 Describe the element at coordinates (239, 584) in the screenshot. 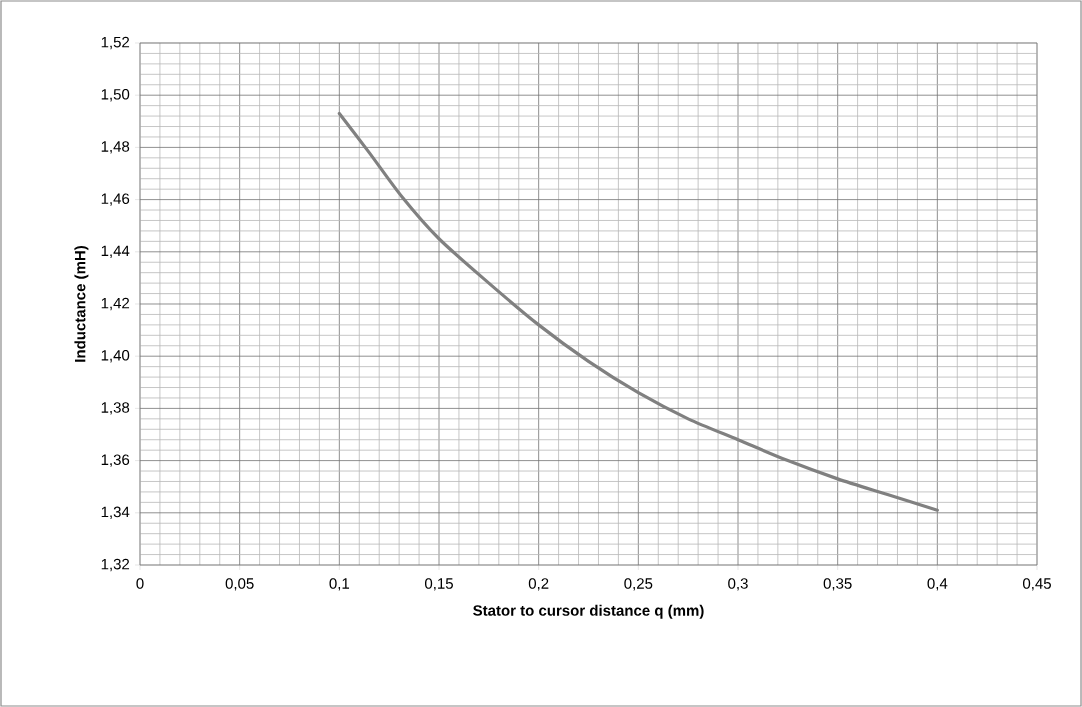

I see `x-tick-label: 0,05` at that location.